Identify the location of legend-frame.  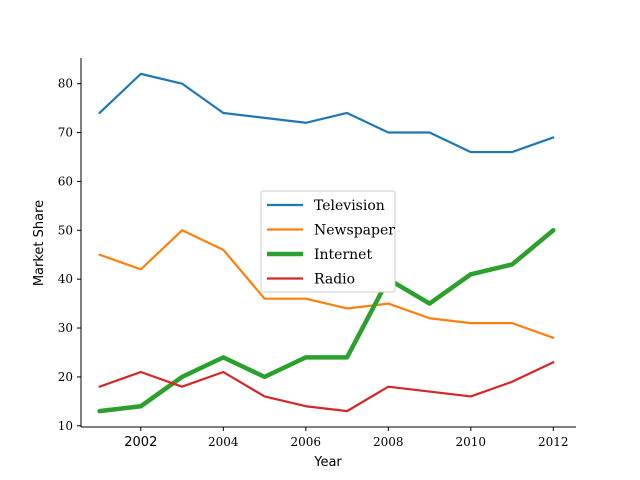
(328, 241).